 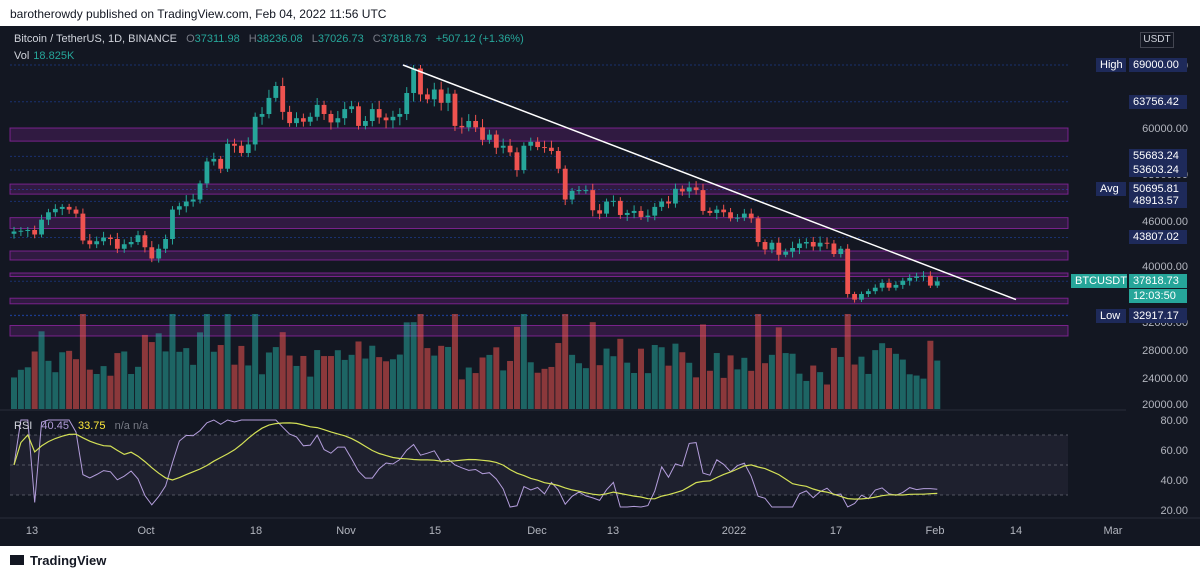 I want to click on tradingview-logo-icon, so click(x=17, y=560).